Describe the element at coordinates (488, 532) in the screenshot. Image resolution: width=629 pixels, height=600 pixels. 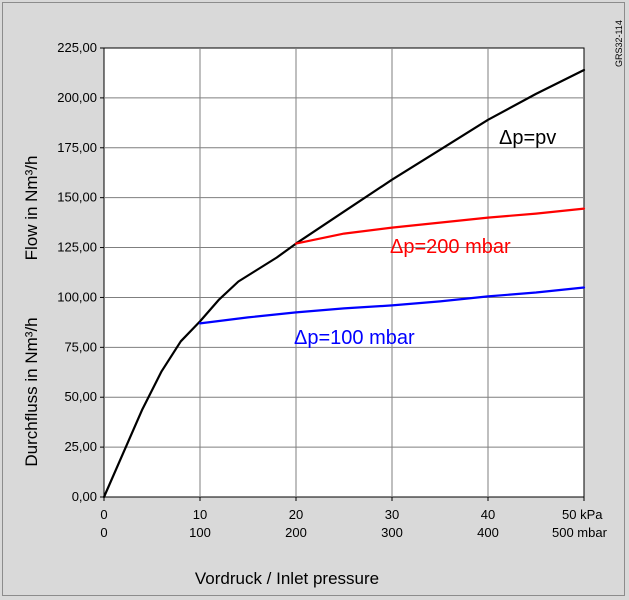
I see `x-tick-label-mbar: 400` at that location.